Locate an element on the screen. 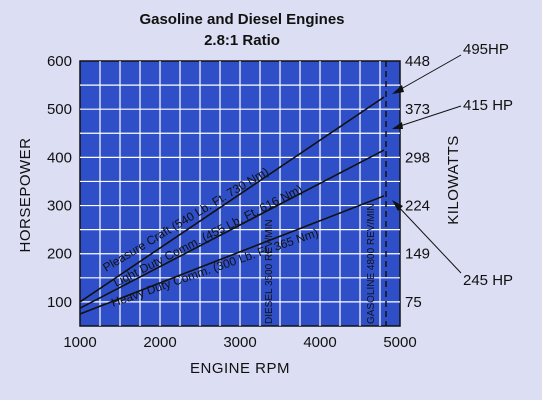 The image size is (542, 400). diesel-rpm-label-text: DIESEL 3500 REV/MIN is located at coordinates (269, 271).